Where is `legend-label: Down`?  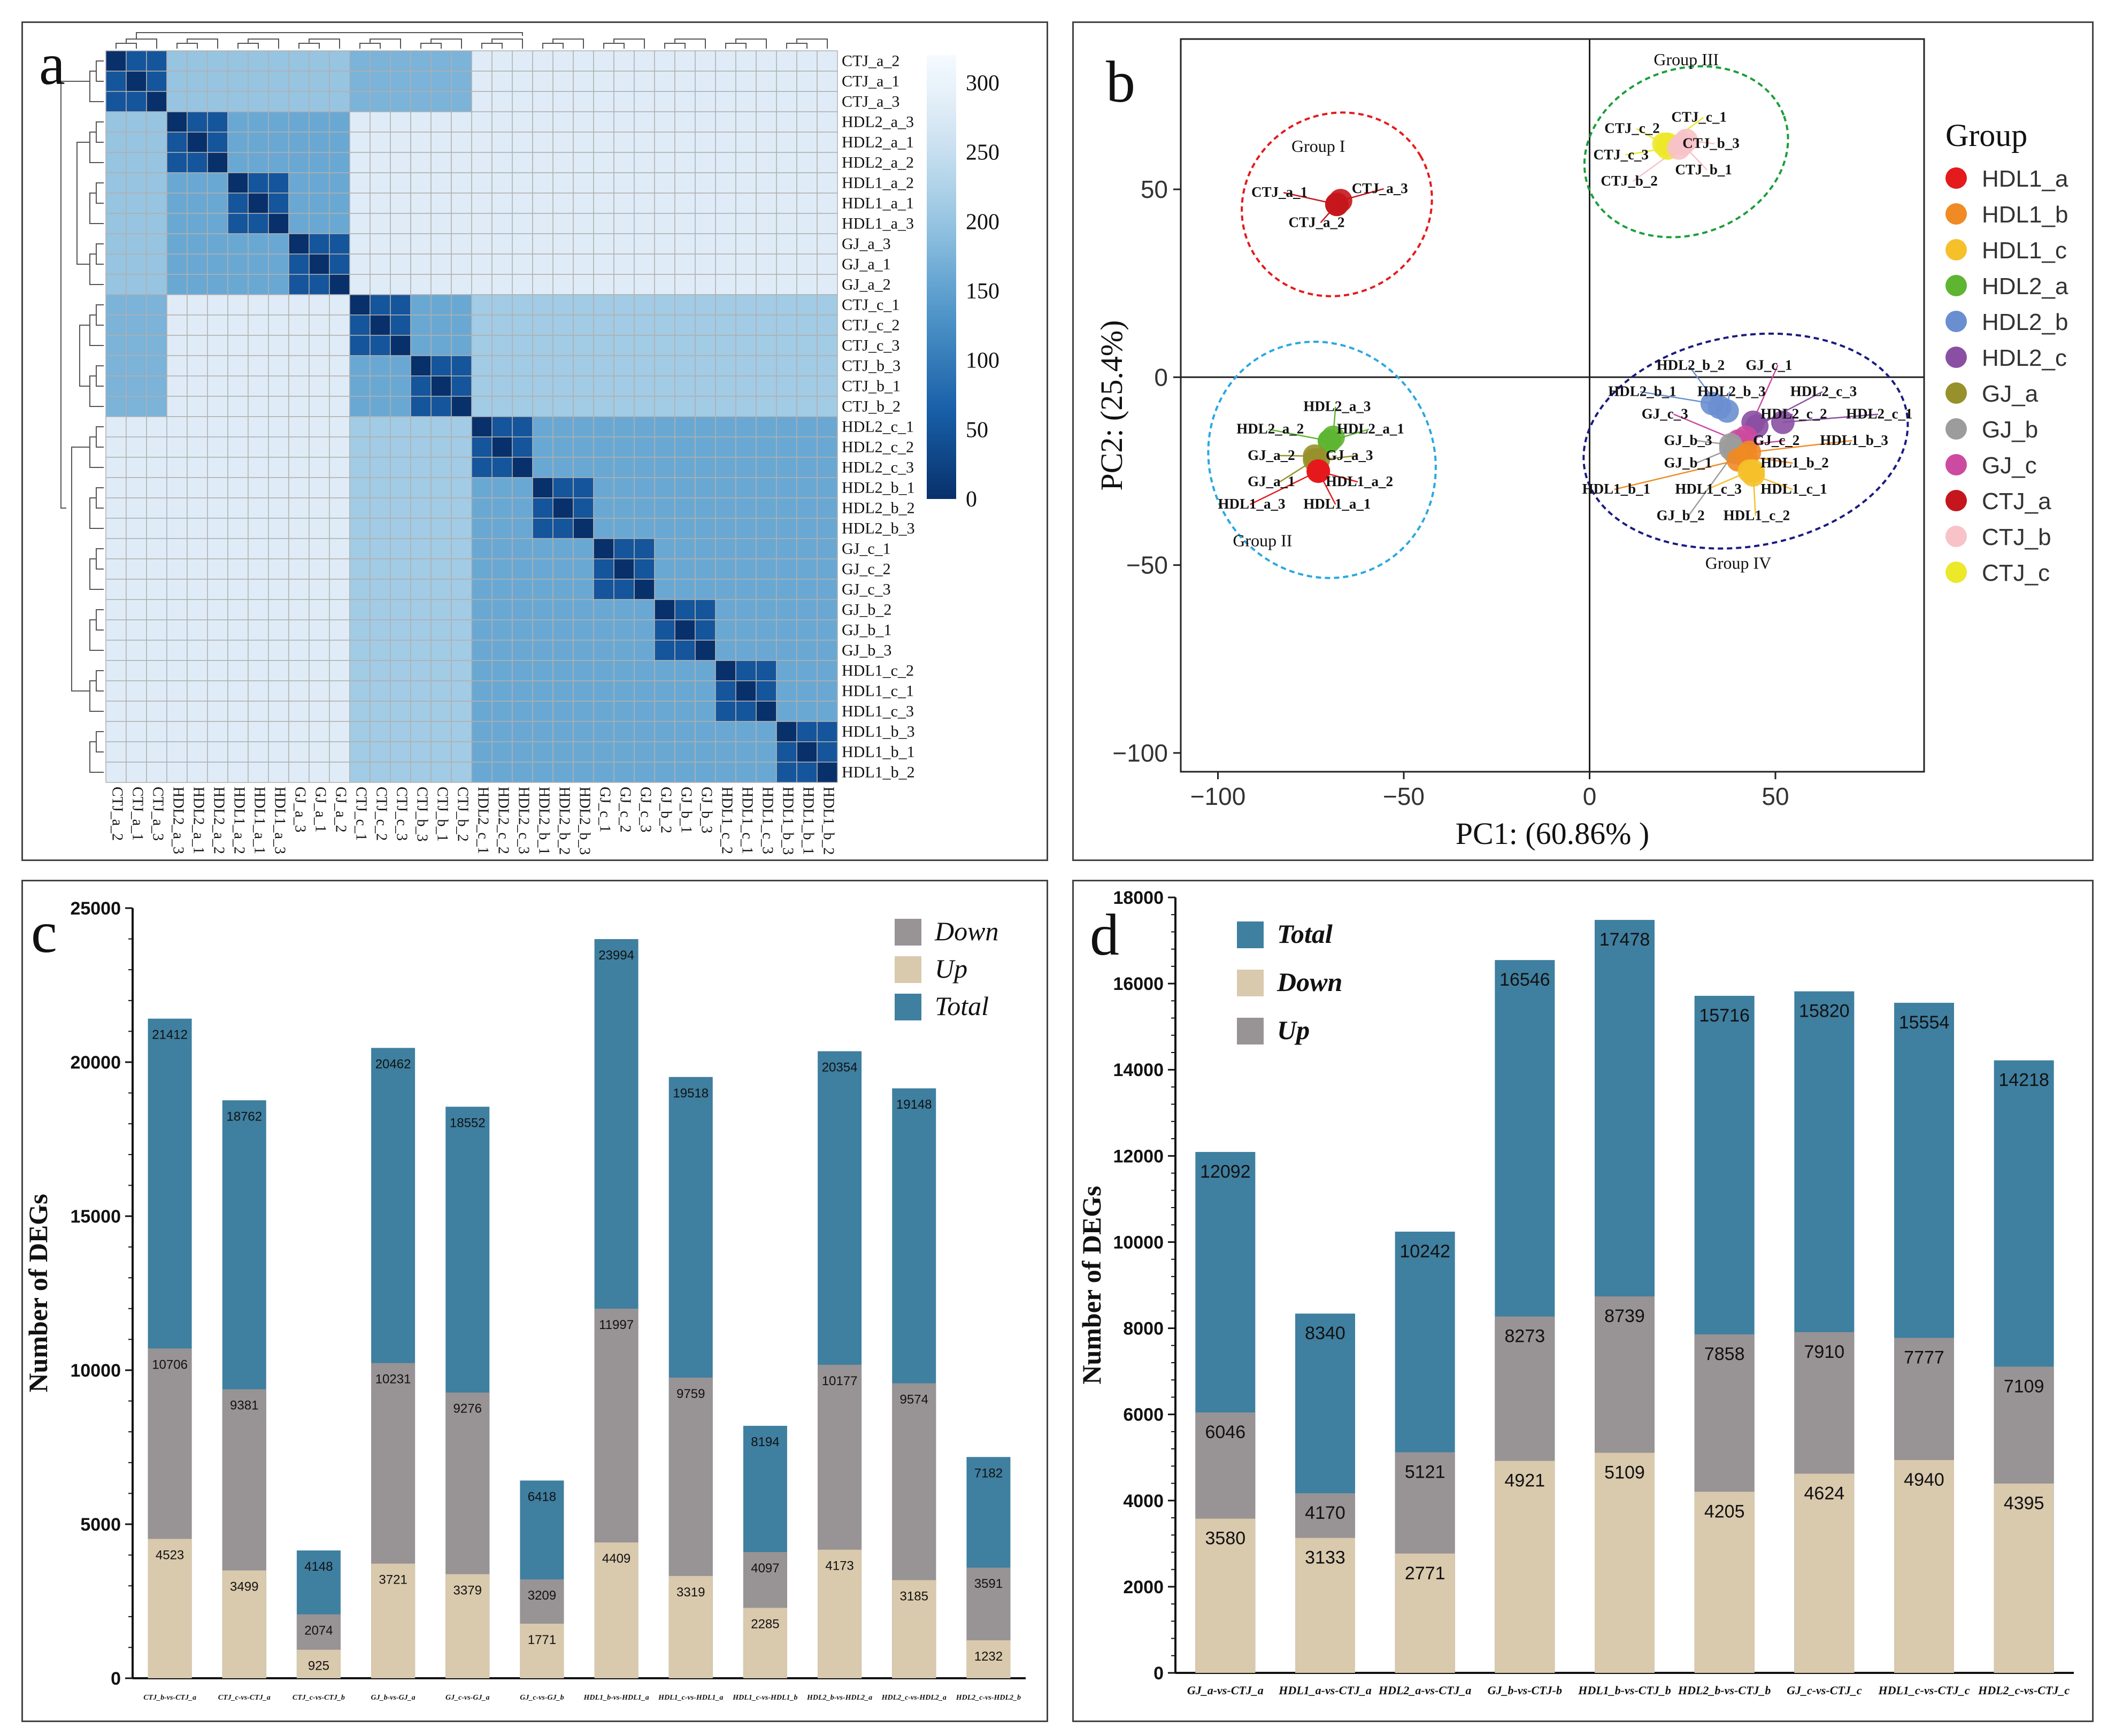
legend-label: Down is located at coordinates (1309, 982).